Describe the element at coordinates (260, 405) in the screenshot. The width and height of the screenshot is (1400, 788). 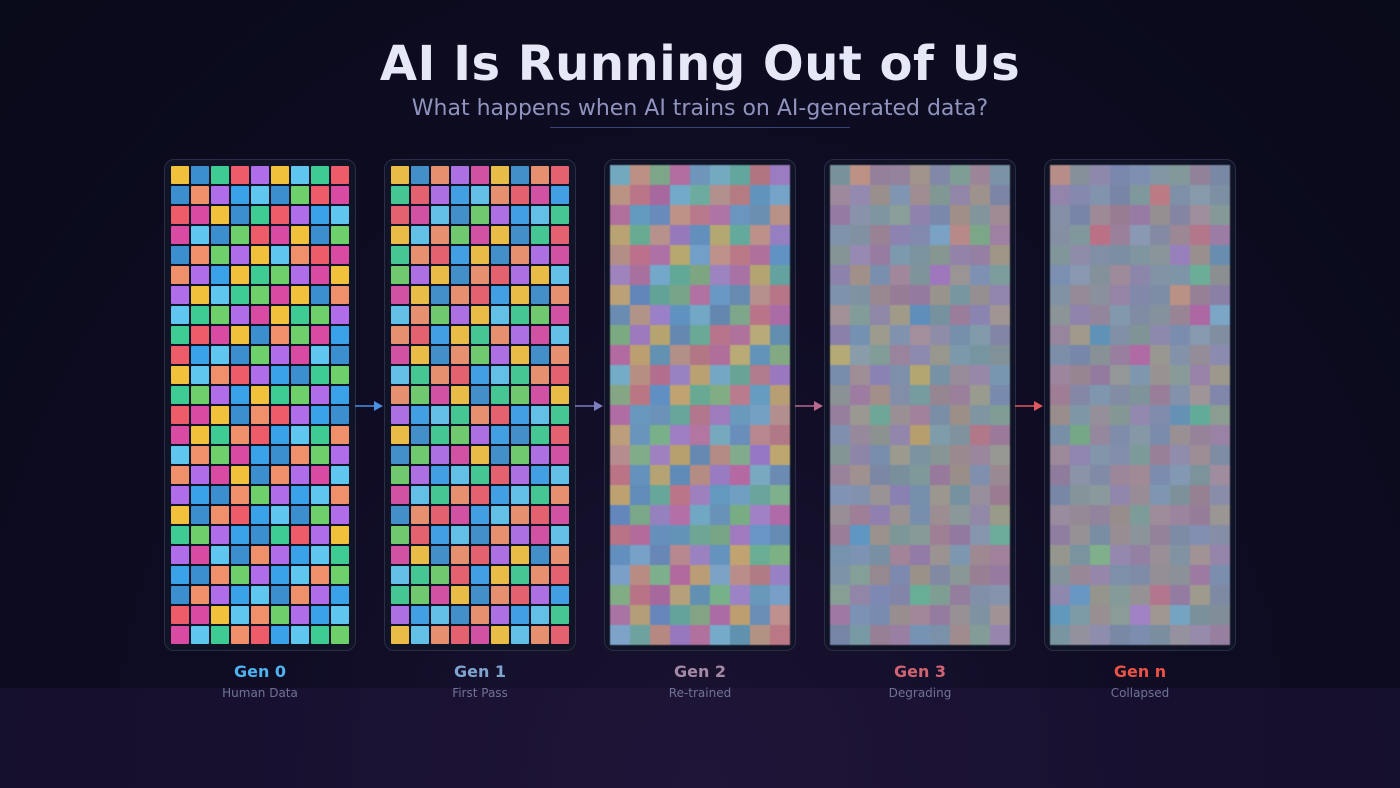
I see `gen-0-grid` at that location.